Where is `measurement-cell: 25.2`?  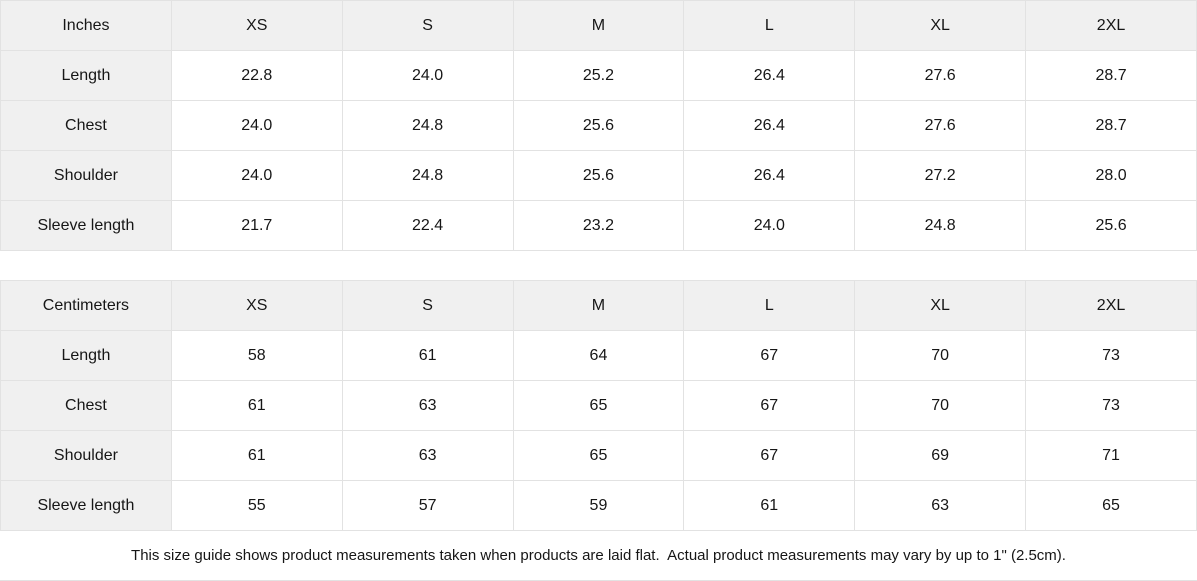
measurement-cell: 25.2 is located at coordinates (598, 75).